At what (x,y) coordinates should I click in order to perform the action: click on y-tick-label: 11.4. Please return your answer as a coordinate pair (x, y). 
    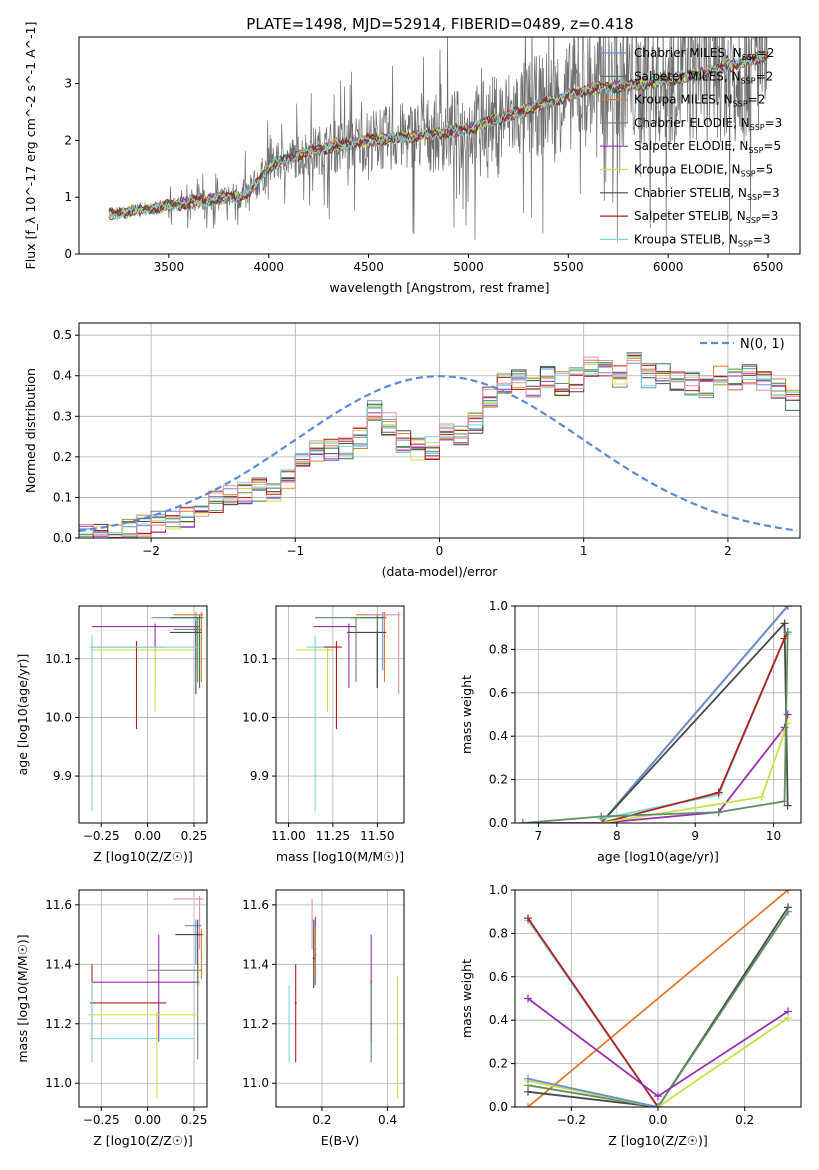
    Looking at the image, I should click on (58, 964).